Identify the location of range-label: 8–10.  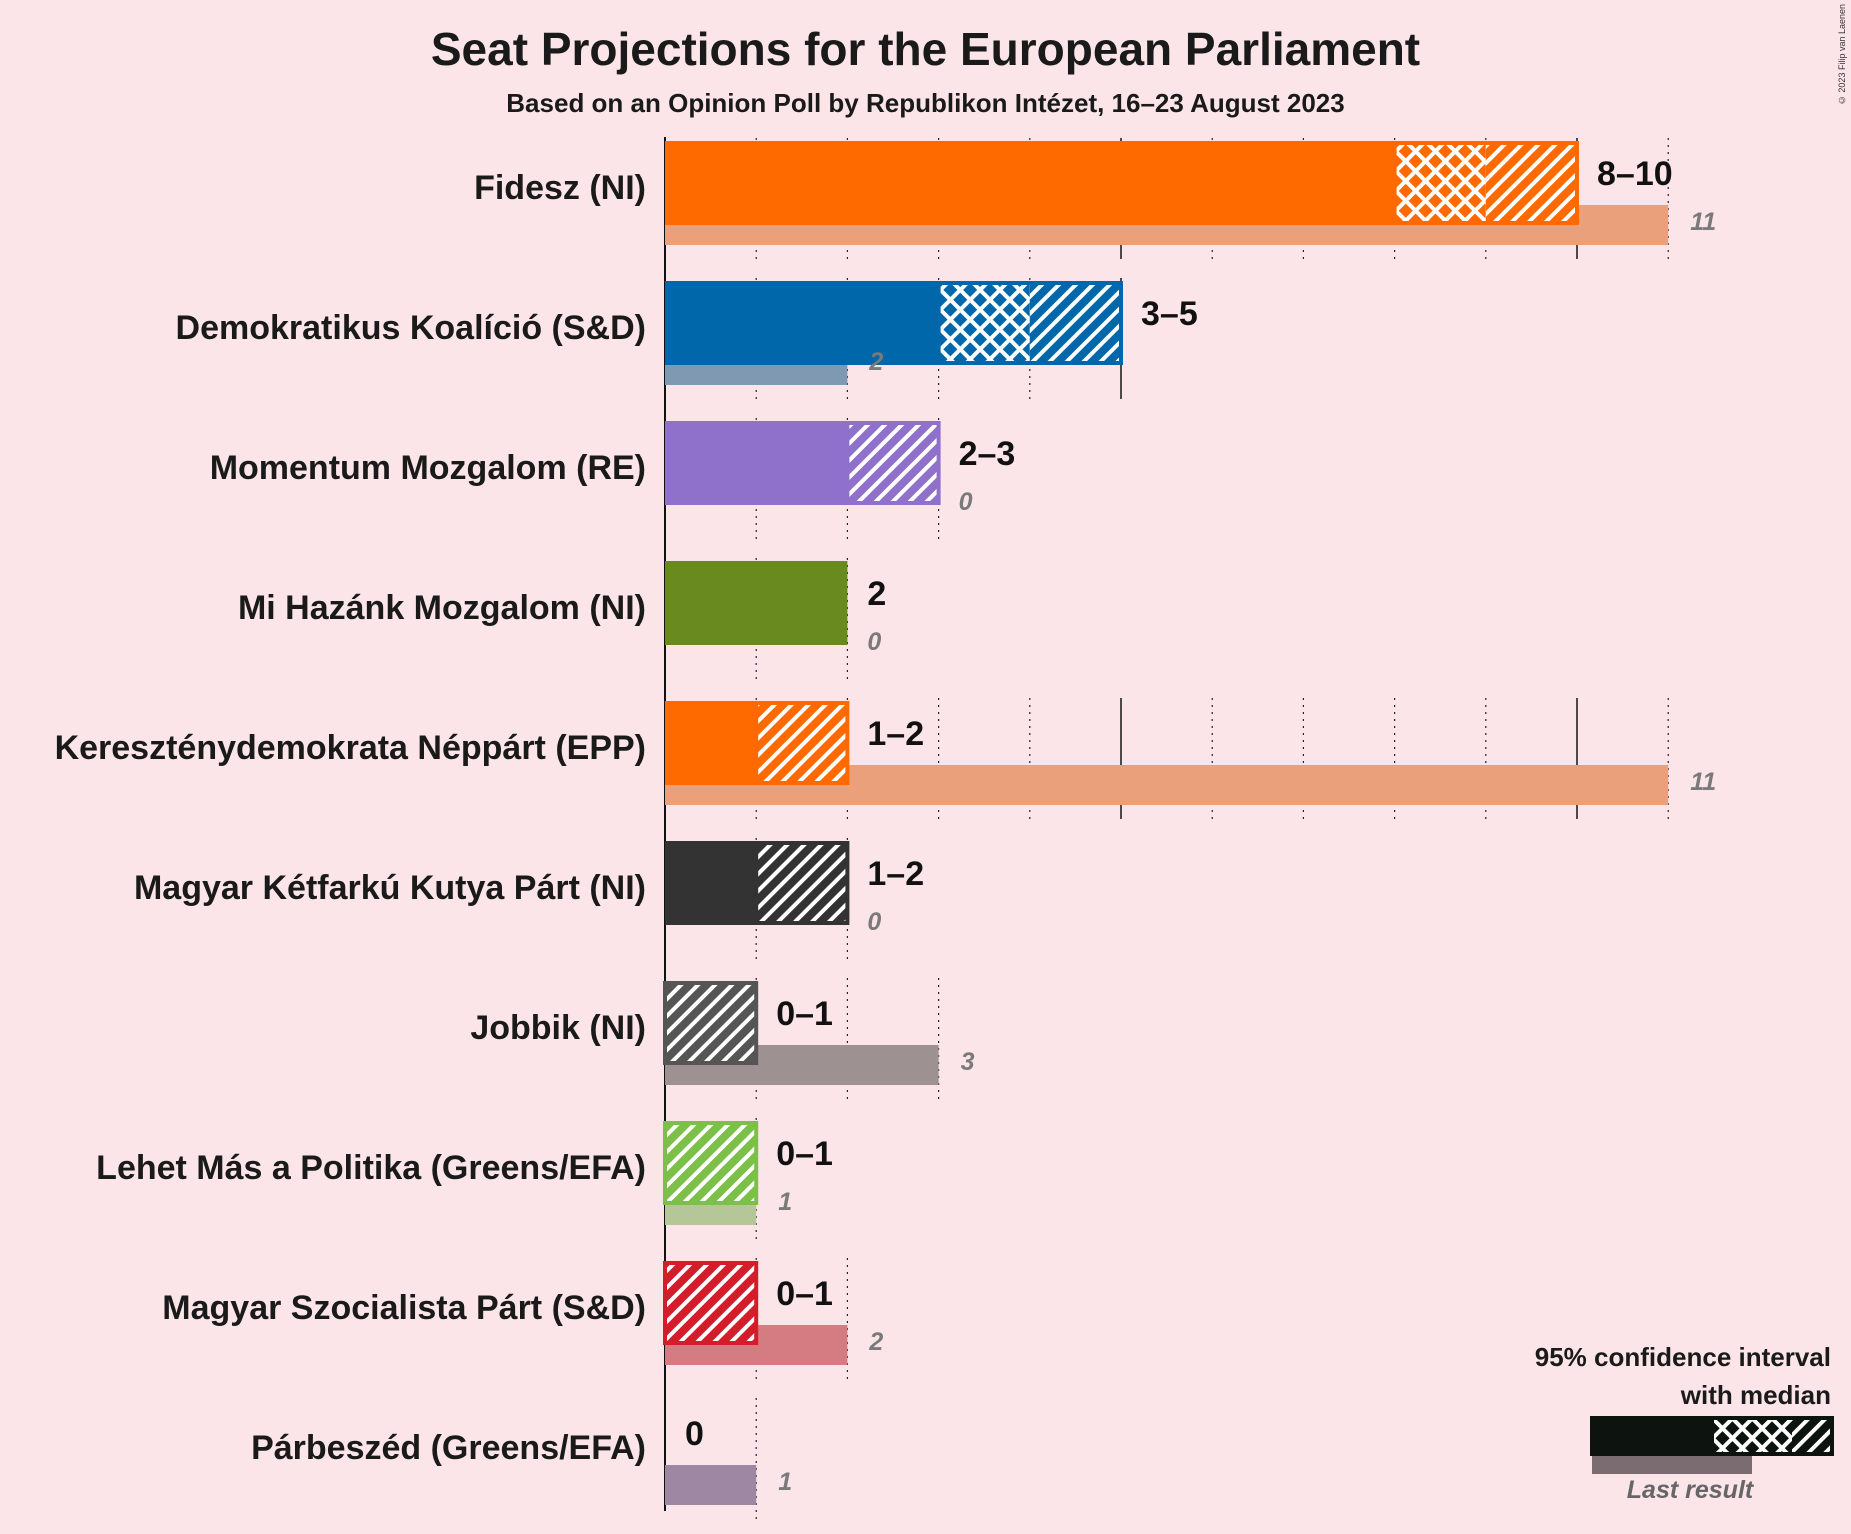
(1635, 174).